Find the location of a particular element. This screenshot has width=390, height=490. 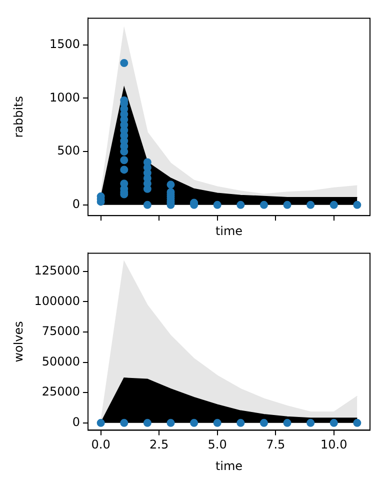

y-tick-label: 100000 is located at coordinates (57, 301).